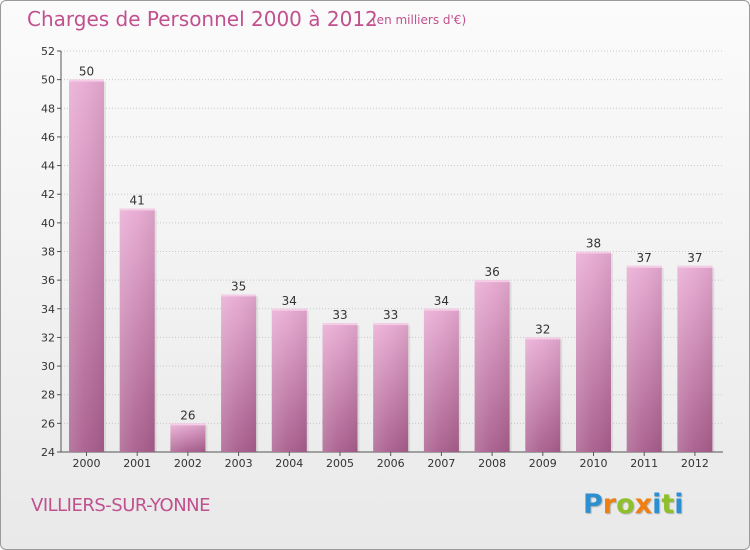 This screenshot has height=550, width=750. I want to click on y-tick-label: 26, so click(48, 423).